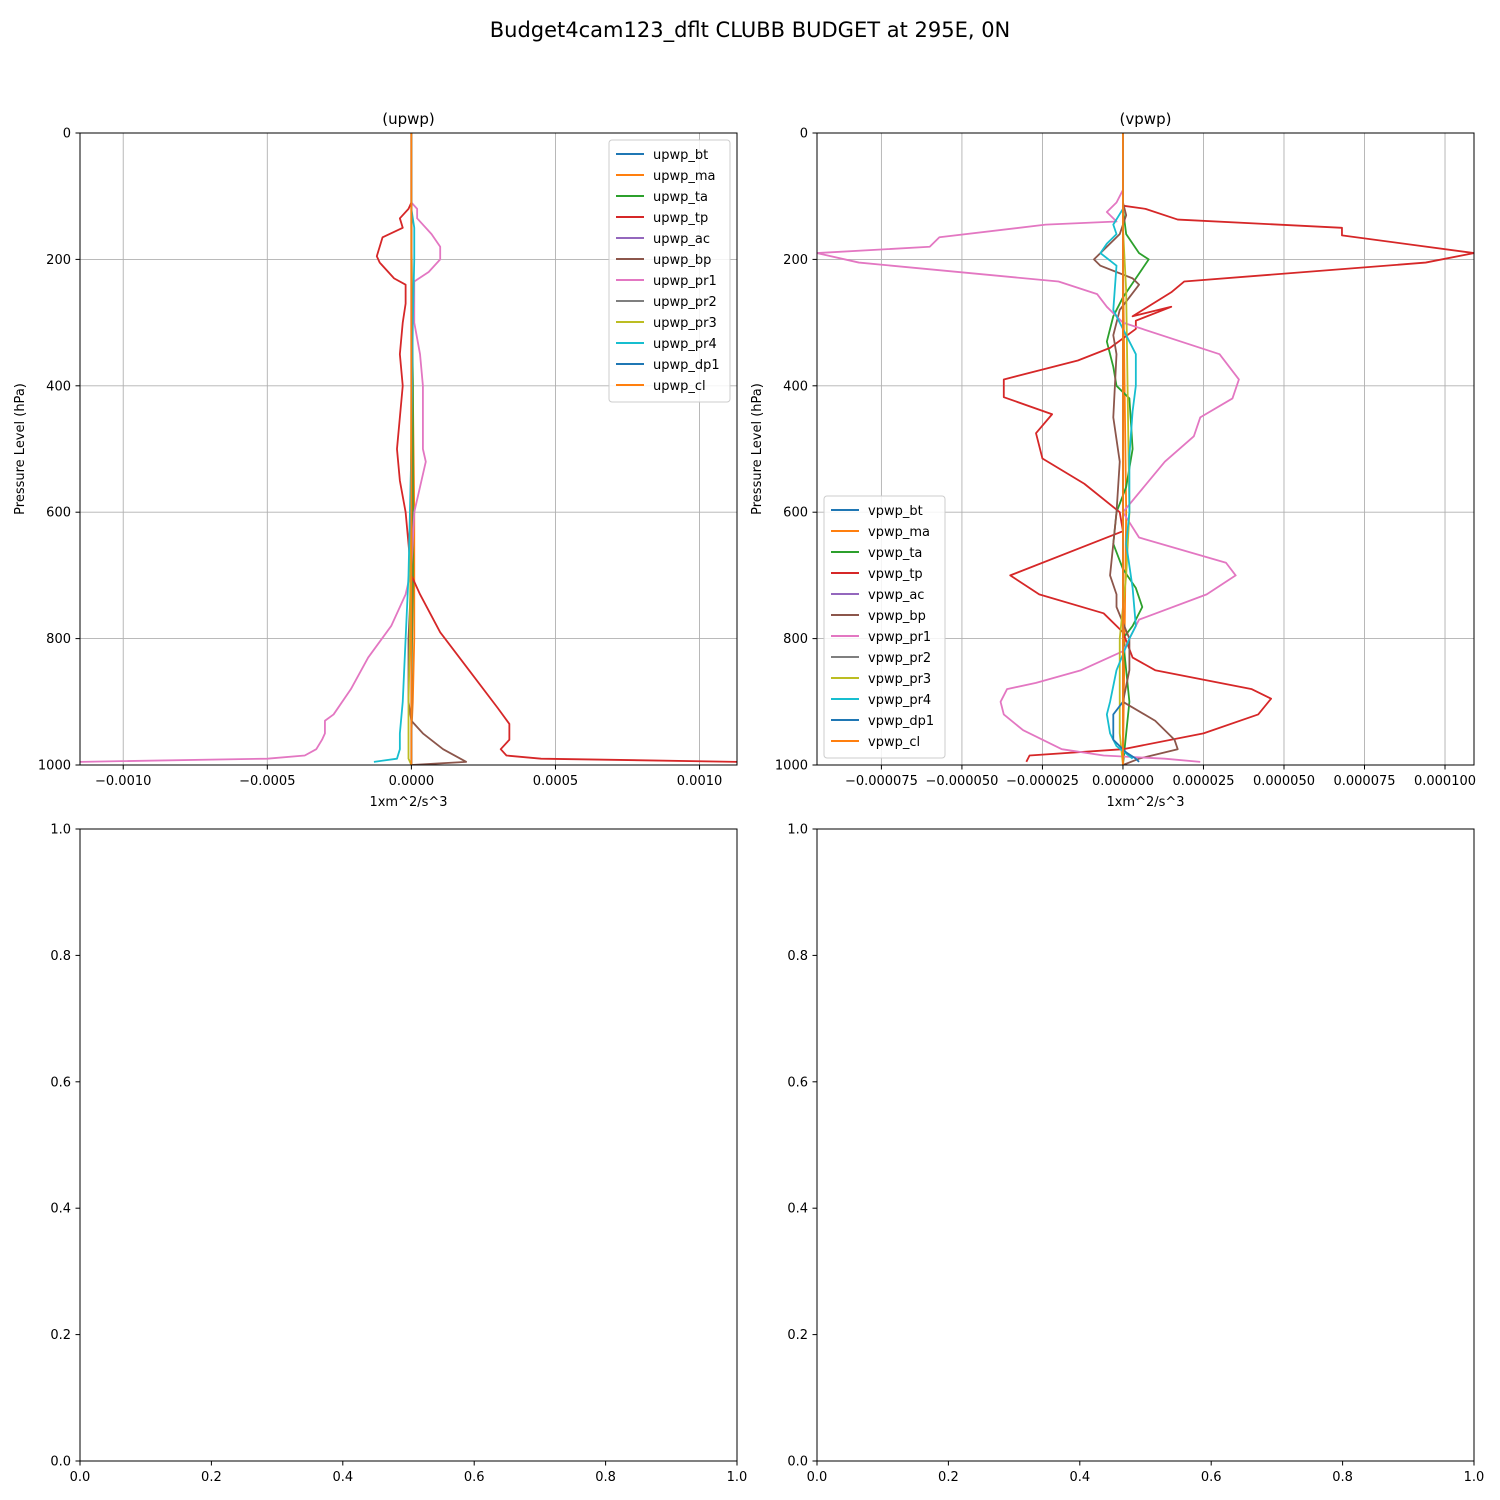  Describe the element at coordinates (901, 721) in the screenshot. I see `legend-label: vpwp_dp1` at that location.